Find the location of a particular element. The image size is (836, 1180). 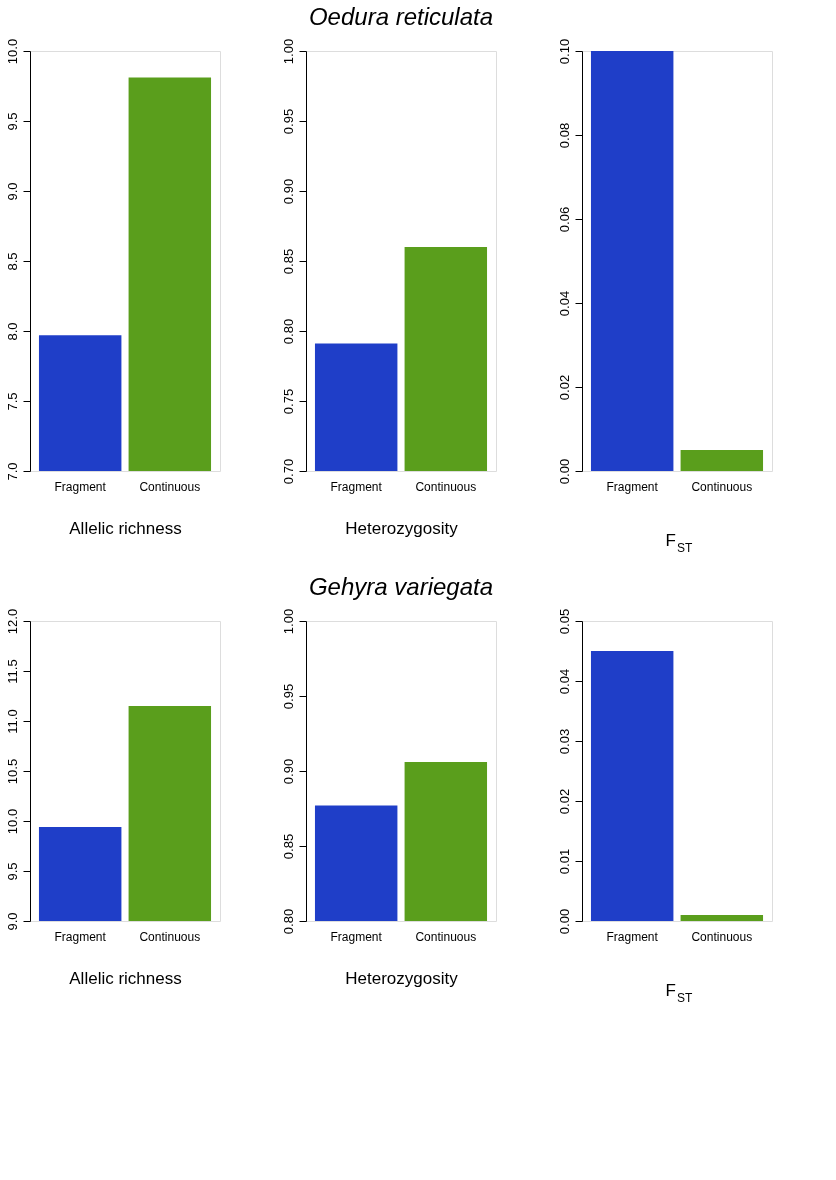

y-tick-label: 8.0 is located at coordinates (12, 331).